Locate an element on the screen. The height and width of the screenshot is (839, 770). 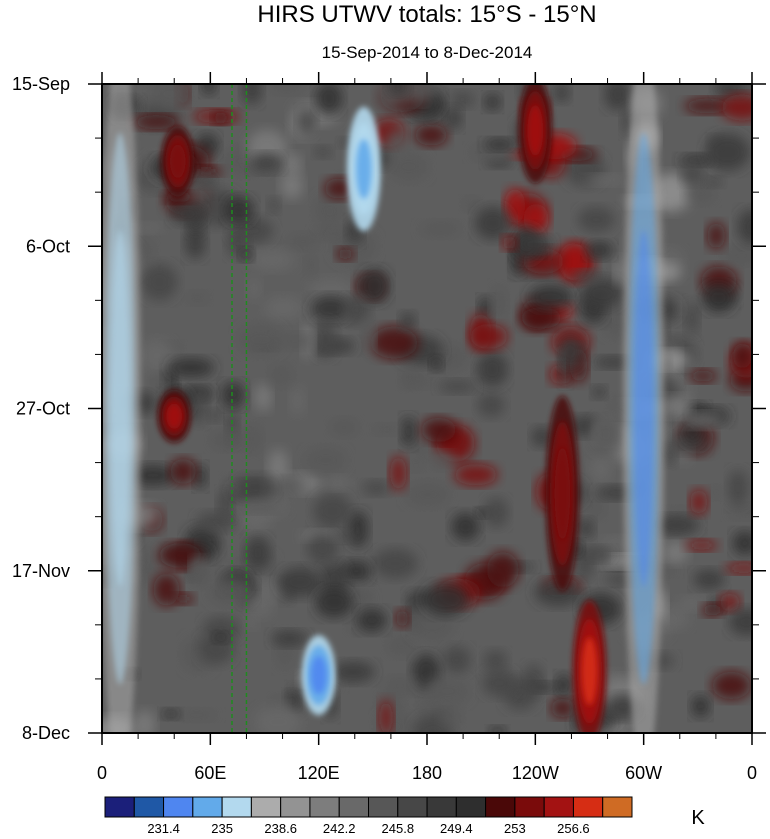
y-tick-label: 6-Oct is located at coordinates (48, 246).